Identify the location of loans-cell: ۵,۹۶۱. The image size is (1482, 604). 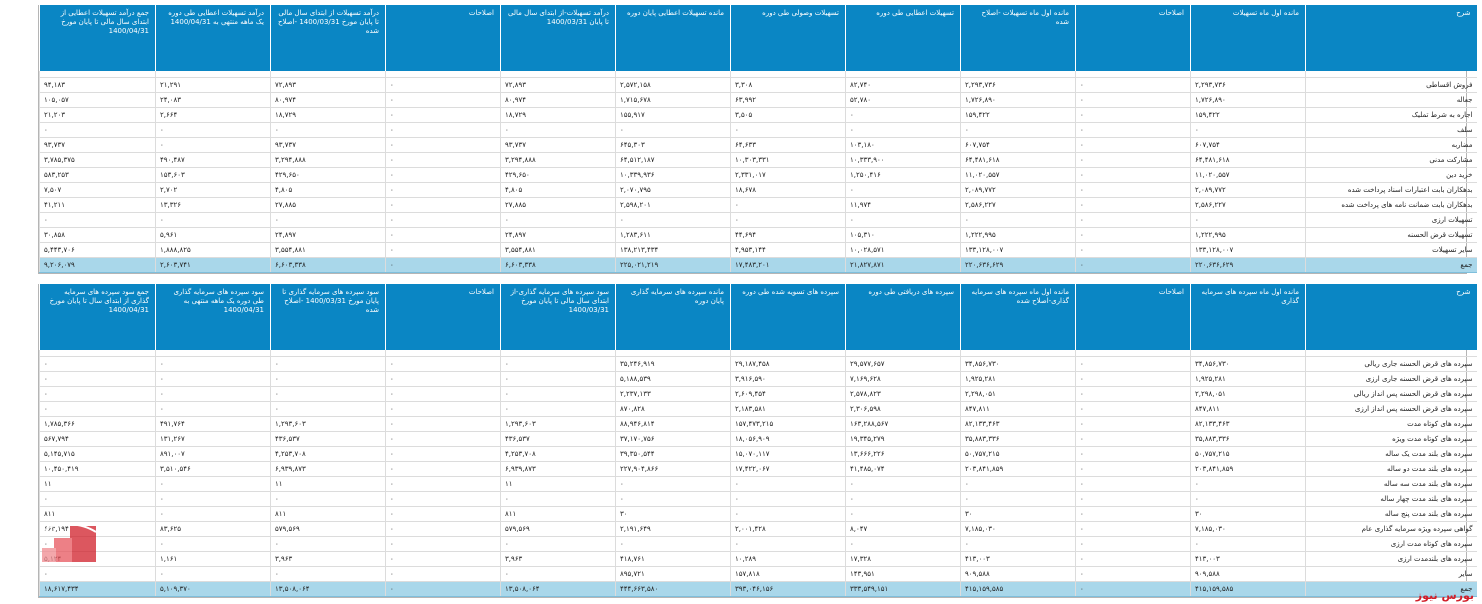
(213, 235).